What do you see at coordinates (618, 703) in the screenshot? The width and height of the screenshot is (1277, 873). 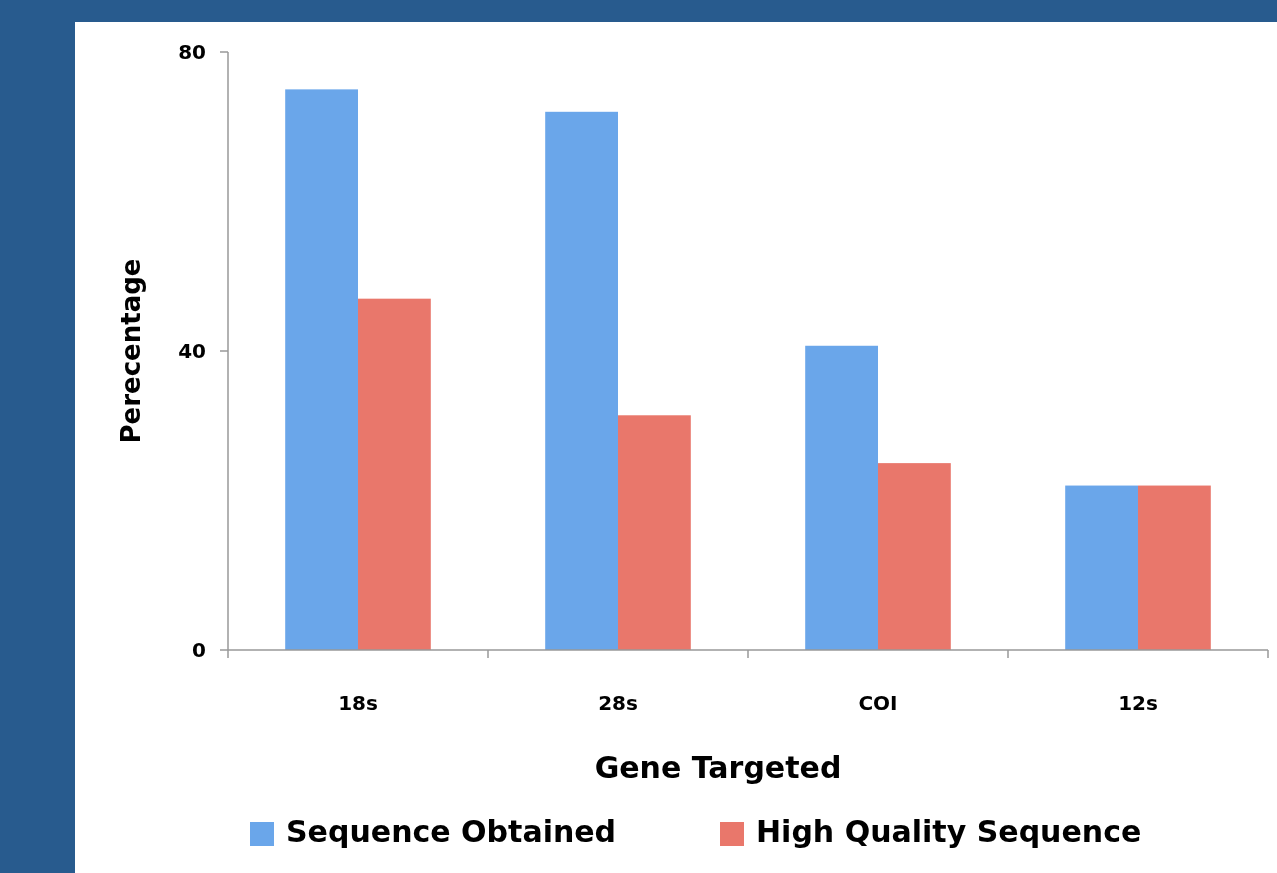 I see `x-tick-label: 28s` at bounding box center [618, 703].